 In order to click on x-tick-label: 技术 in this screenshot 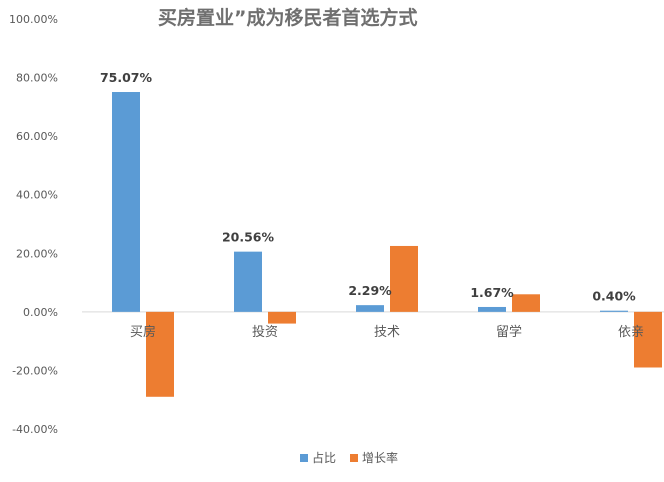, I will do `click(387, 332)`.